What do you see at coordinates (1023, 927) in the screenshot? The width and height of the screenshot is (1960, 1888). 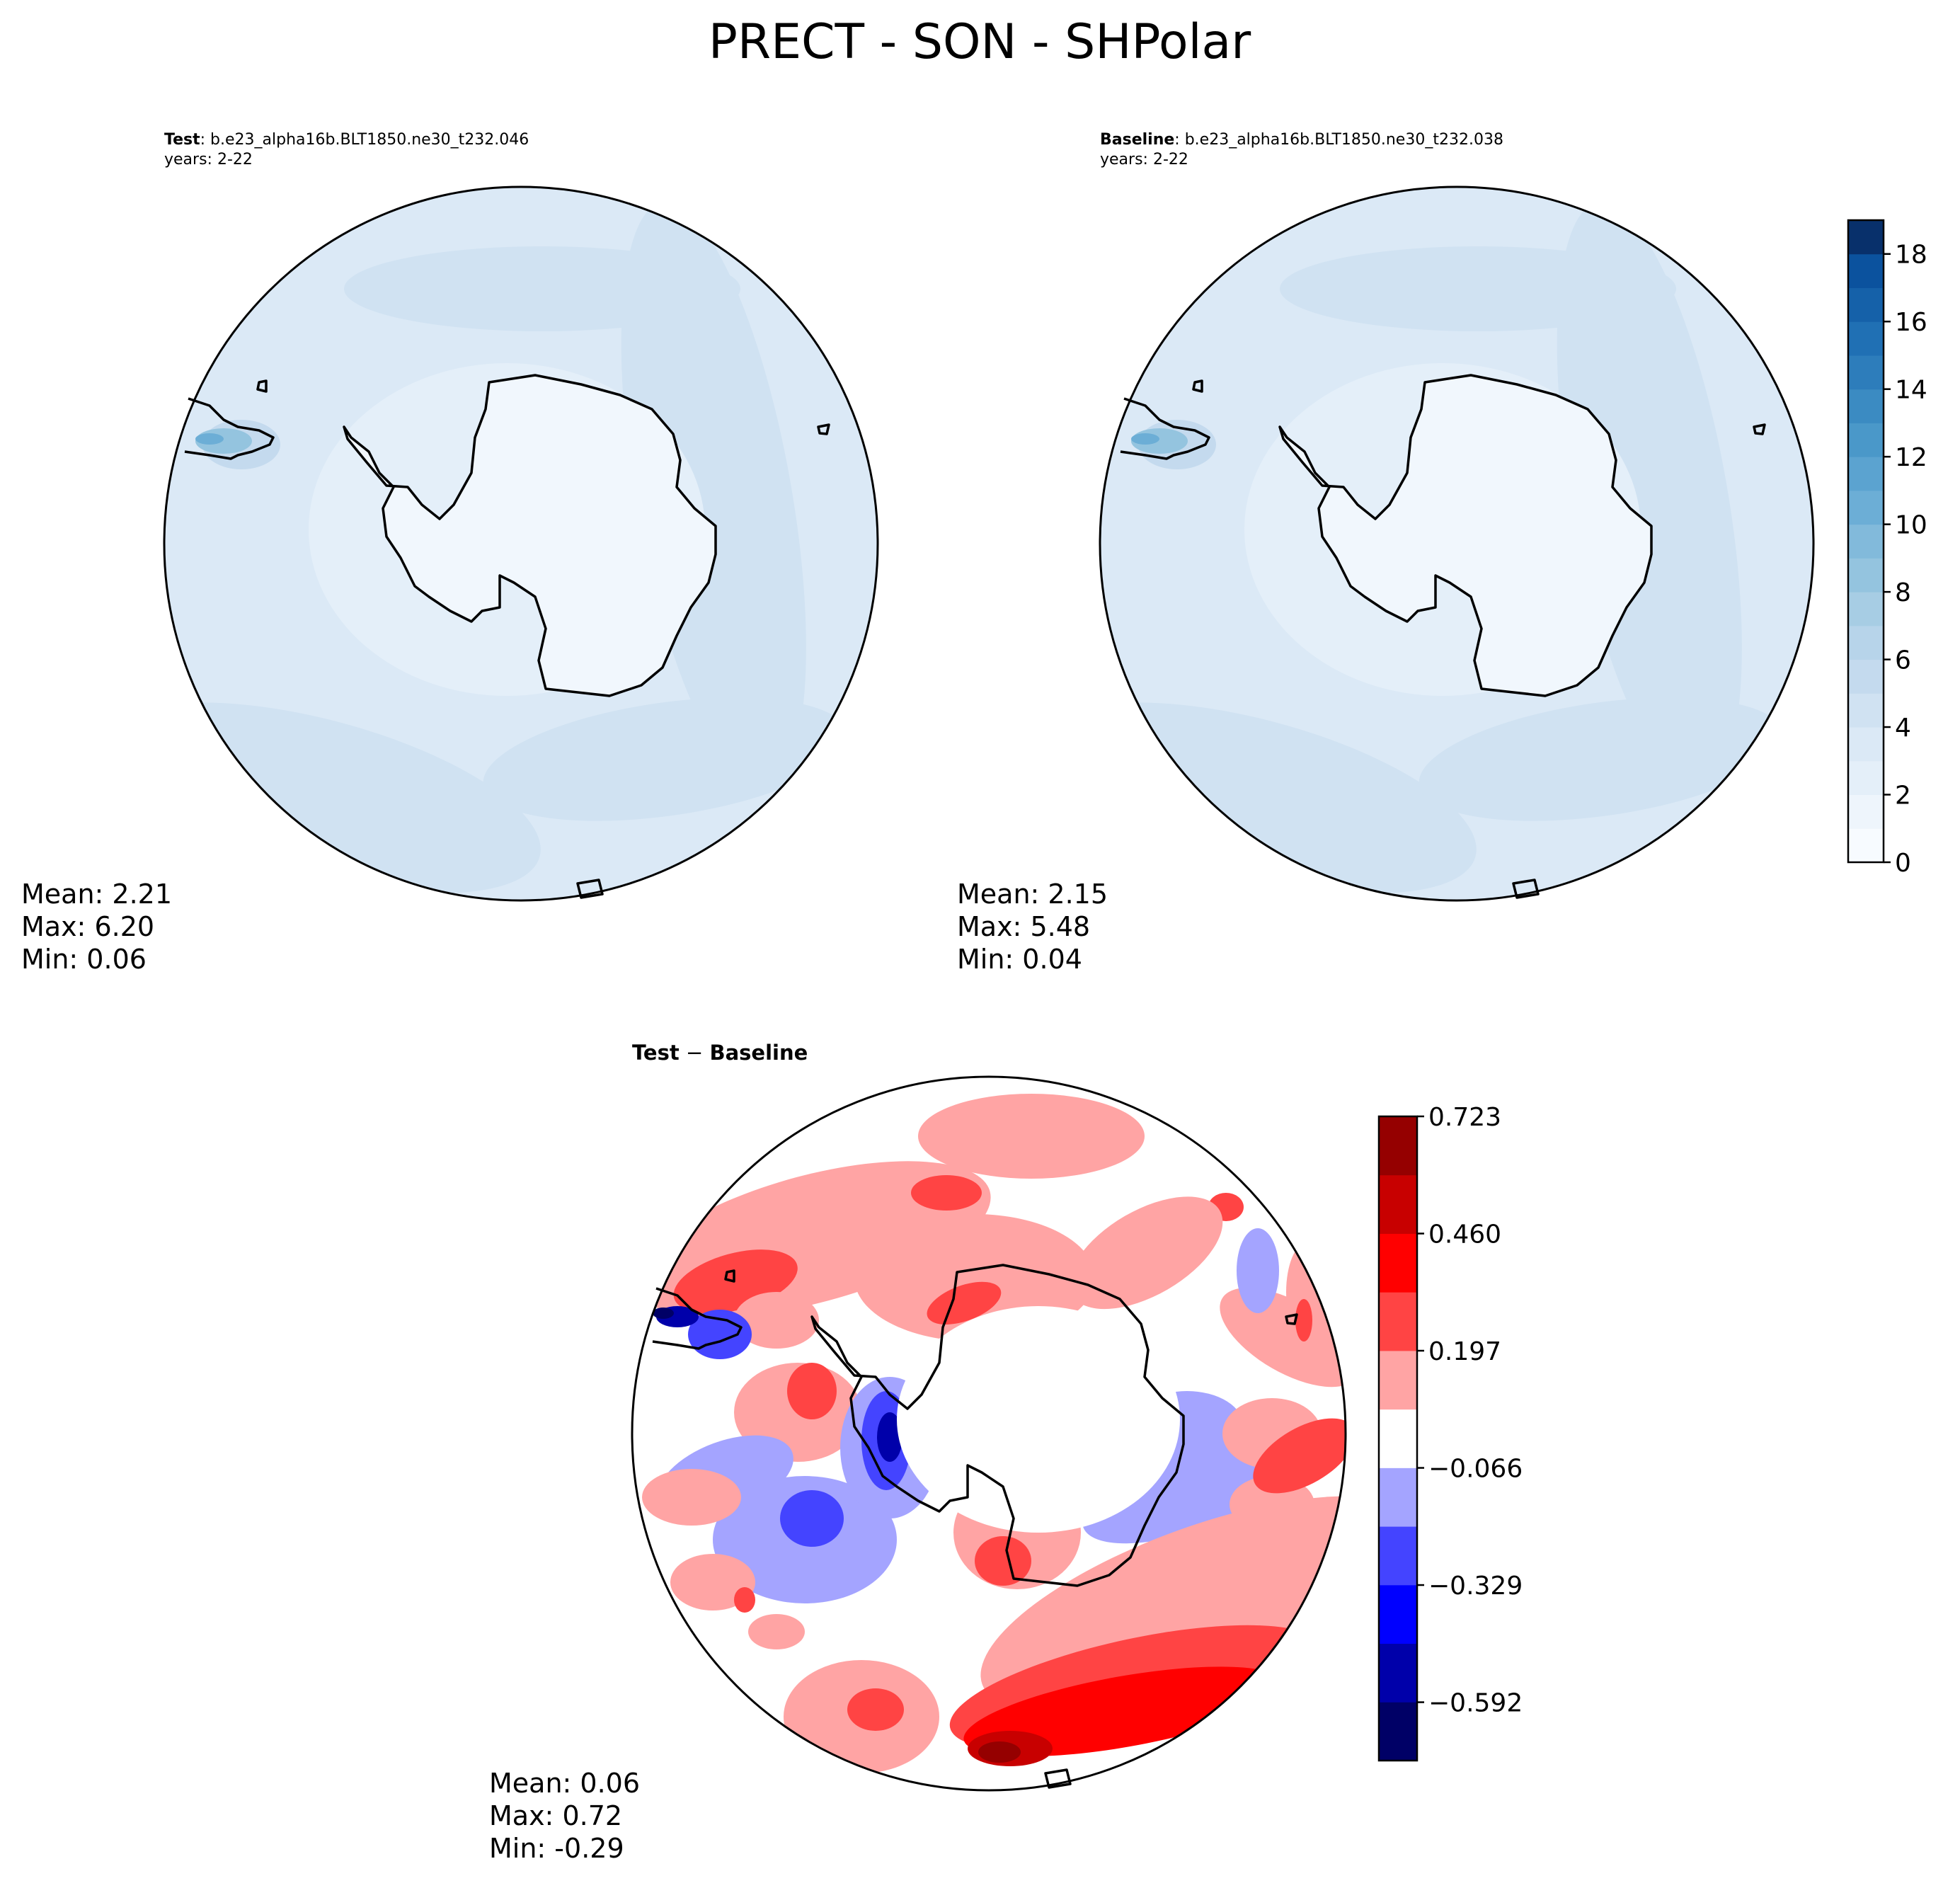 I see `baseline-max: Max: 5.48` at bounding box center [1023, 927].